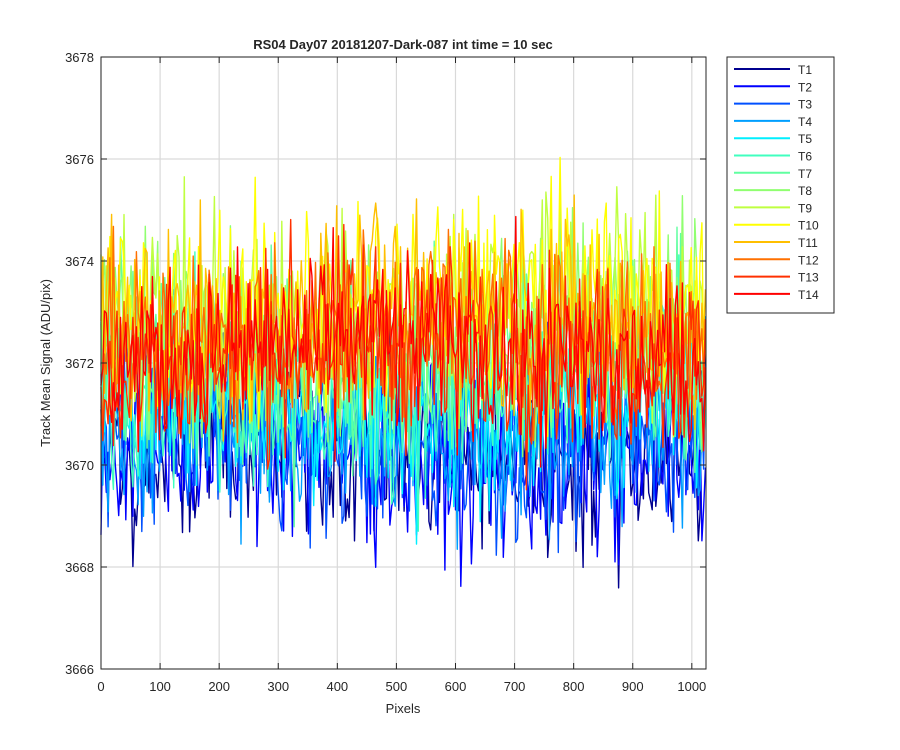 The width and height of the screenshot is (900, 750). Describe the element at coordinates (337, 686) in the screenshot. I see `x-tick-label: 400` at that location.